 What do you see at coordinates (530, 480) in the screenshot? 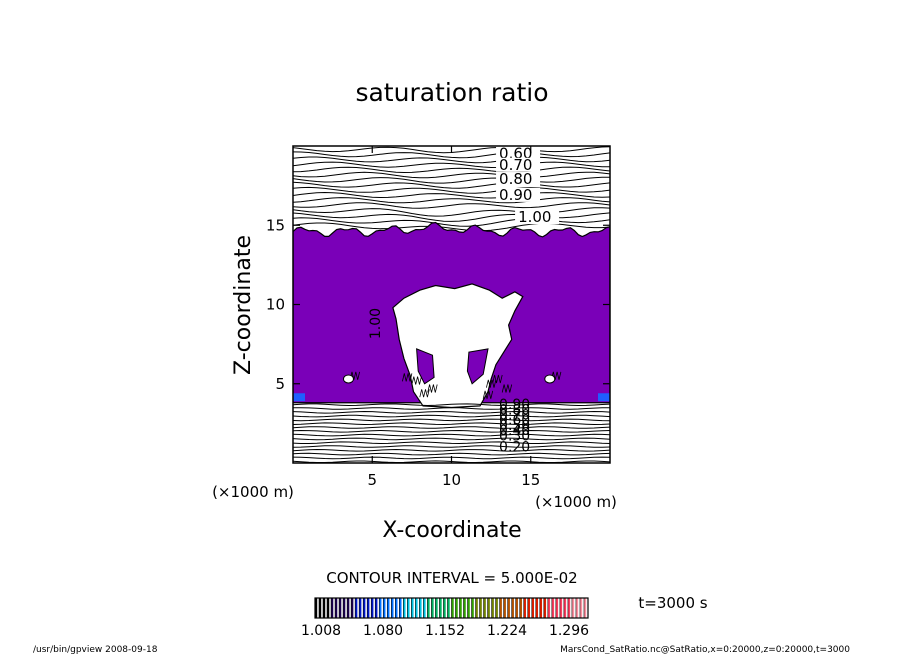
I see `x-tick-label: 15` at bounding box center [530, 480].